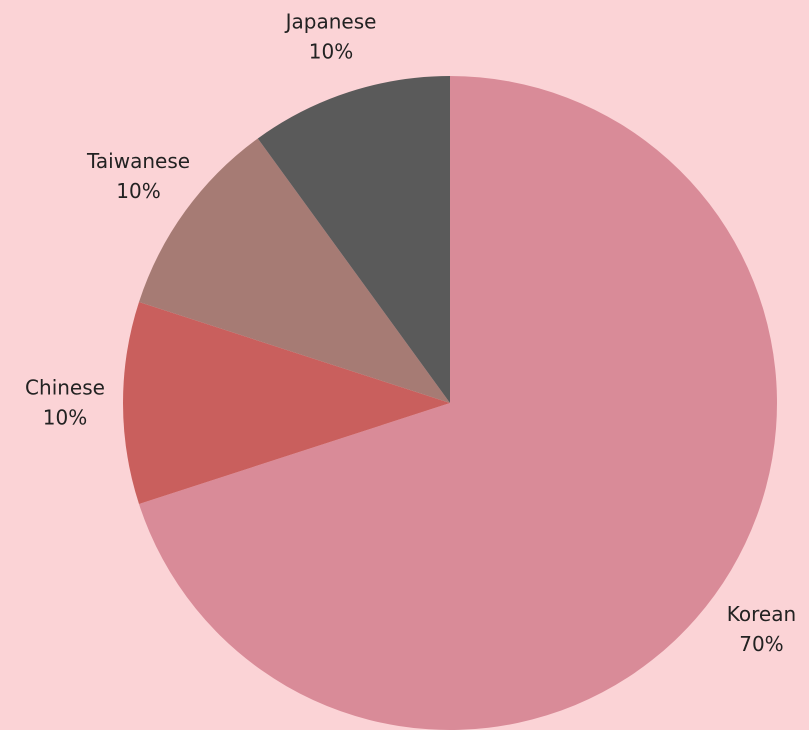 The width and height of the screenshot is (809, 730). What do you see at coordinates (138, 161) in the screenshot?
I see `slice-label: Taiwanese` at bounding box center [138, 161].